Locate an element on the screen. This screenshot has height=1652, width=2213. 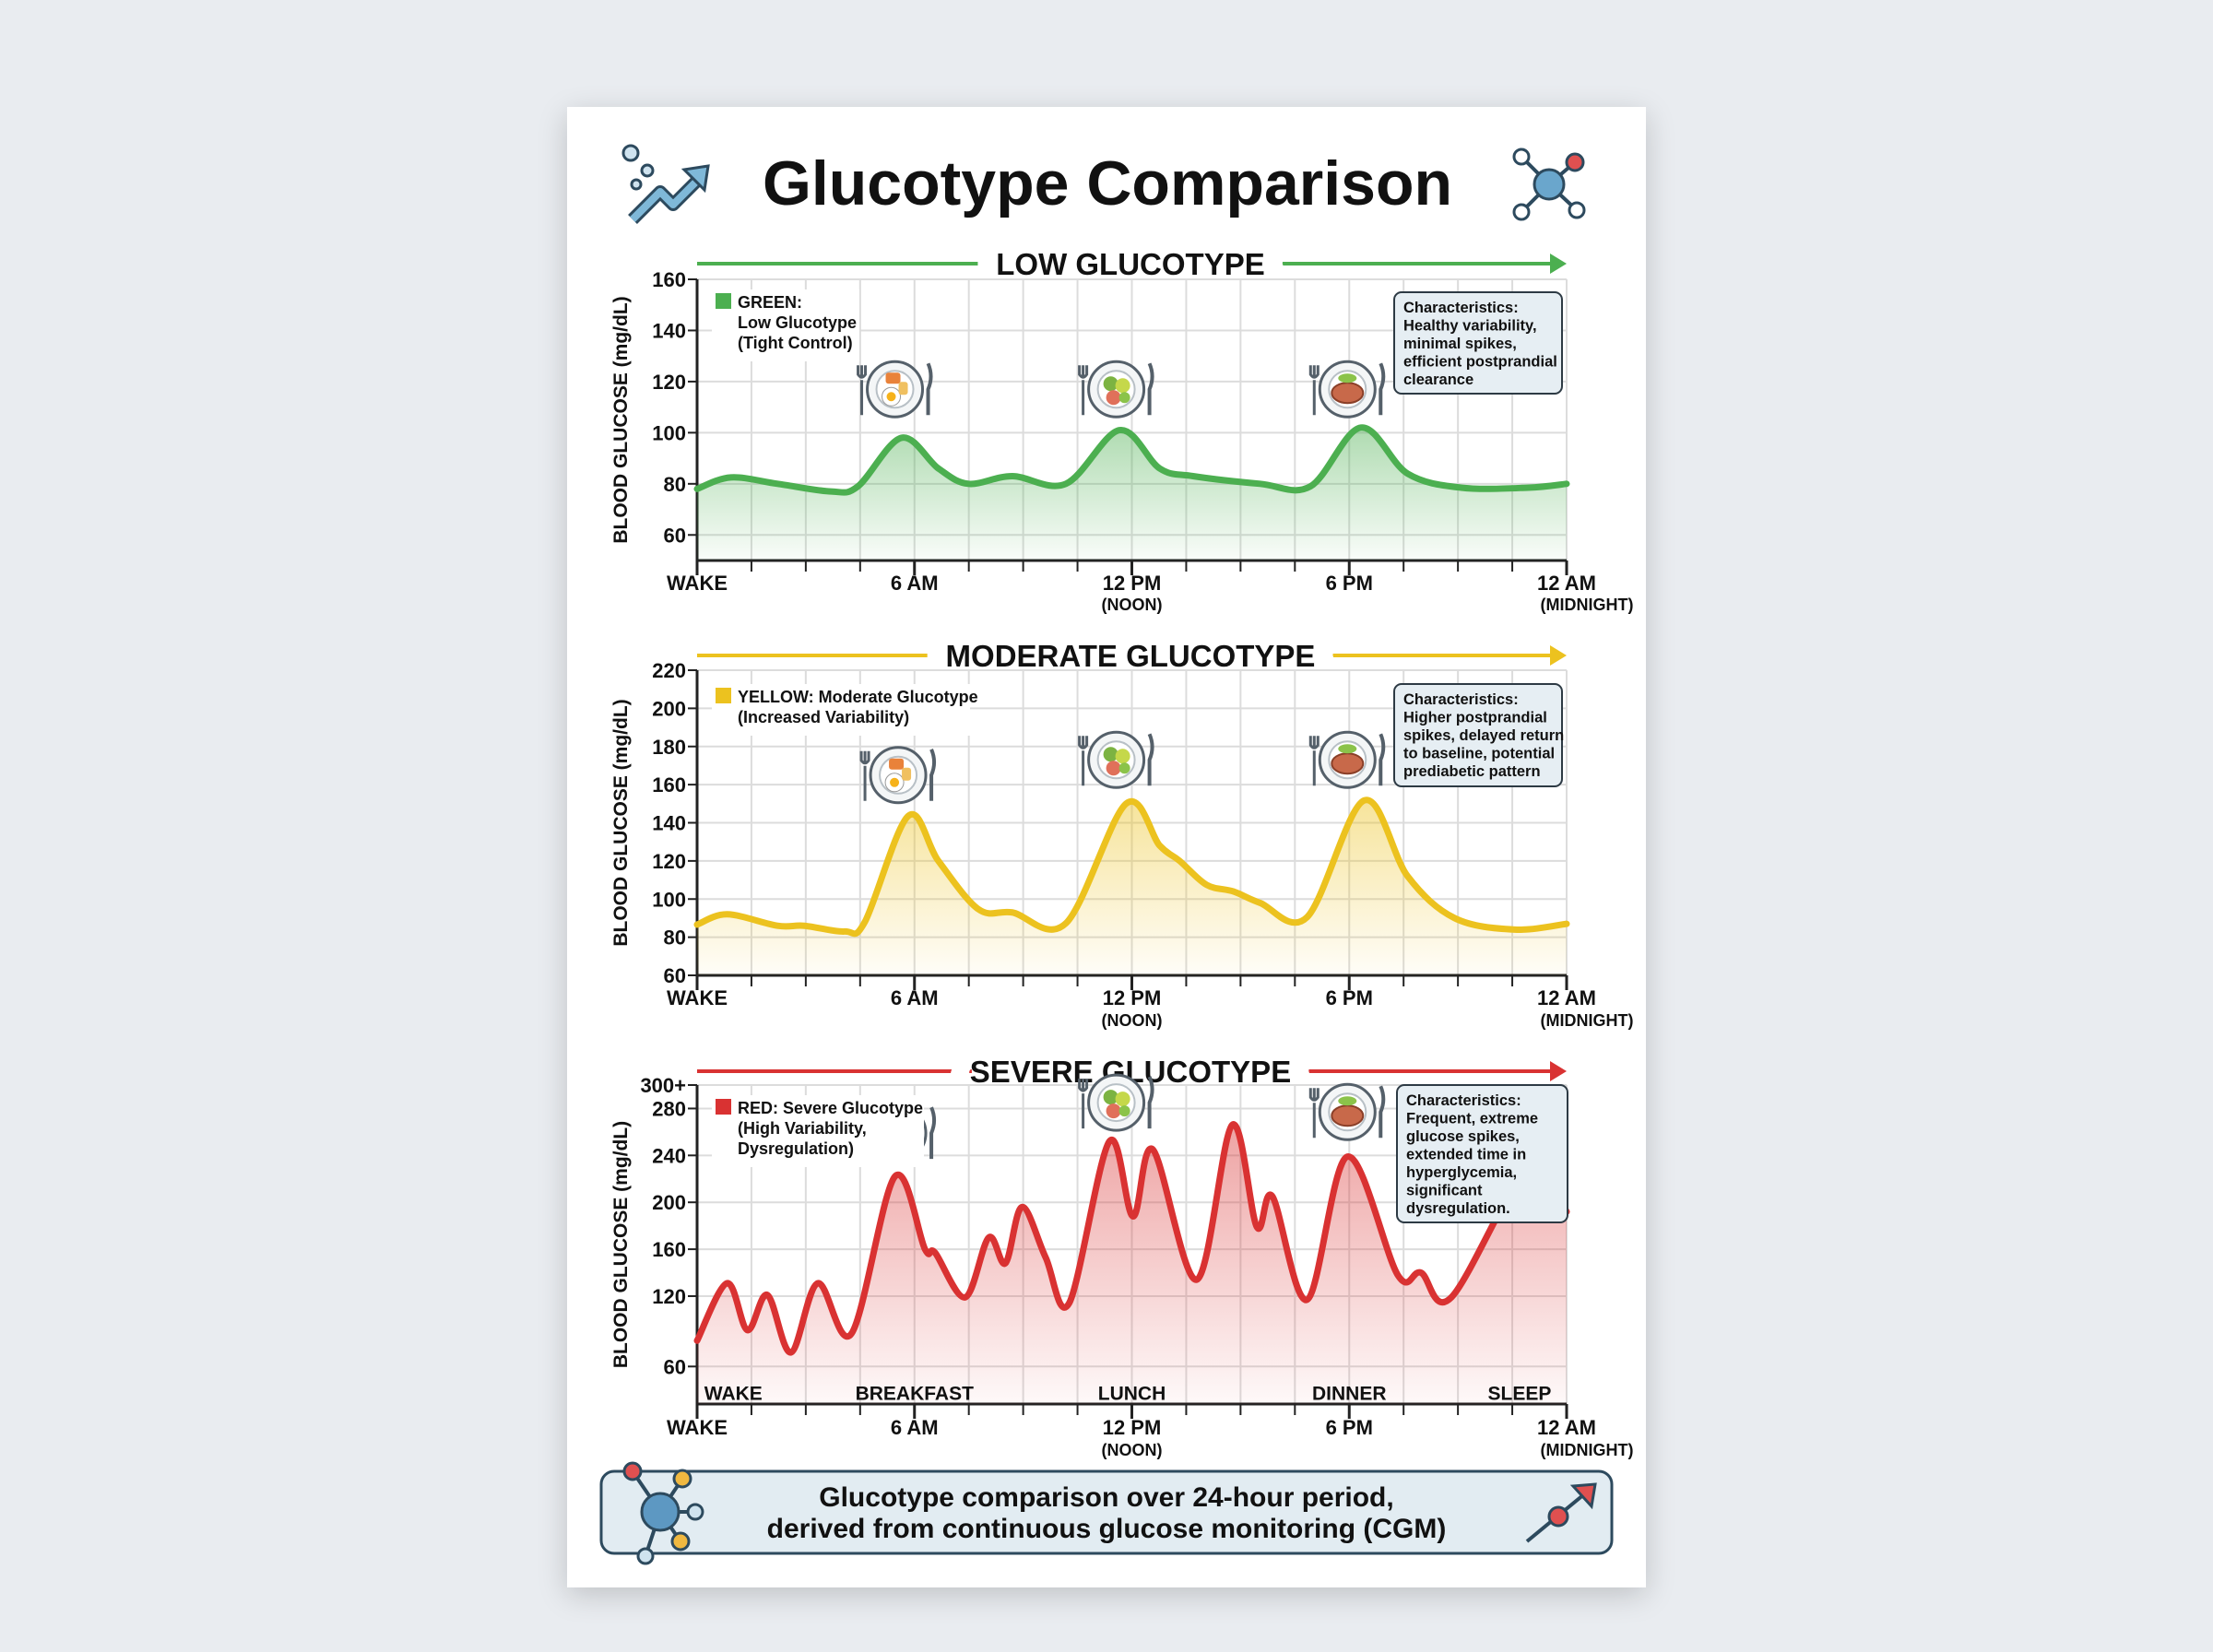
chart-heading: LOW GLUCOTYPE is located at coordinates (1132, 264).